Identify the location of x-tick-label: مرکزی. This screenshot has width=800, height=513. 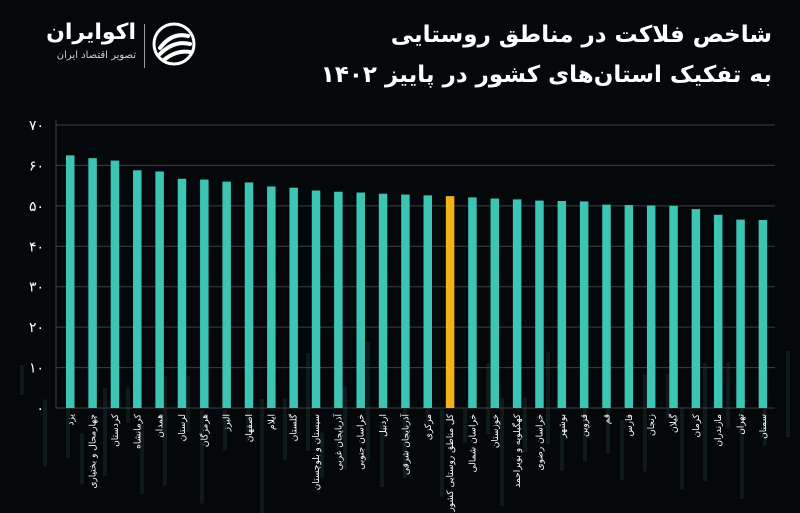
(429, 427).